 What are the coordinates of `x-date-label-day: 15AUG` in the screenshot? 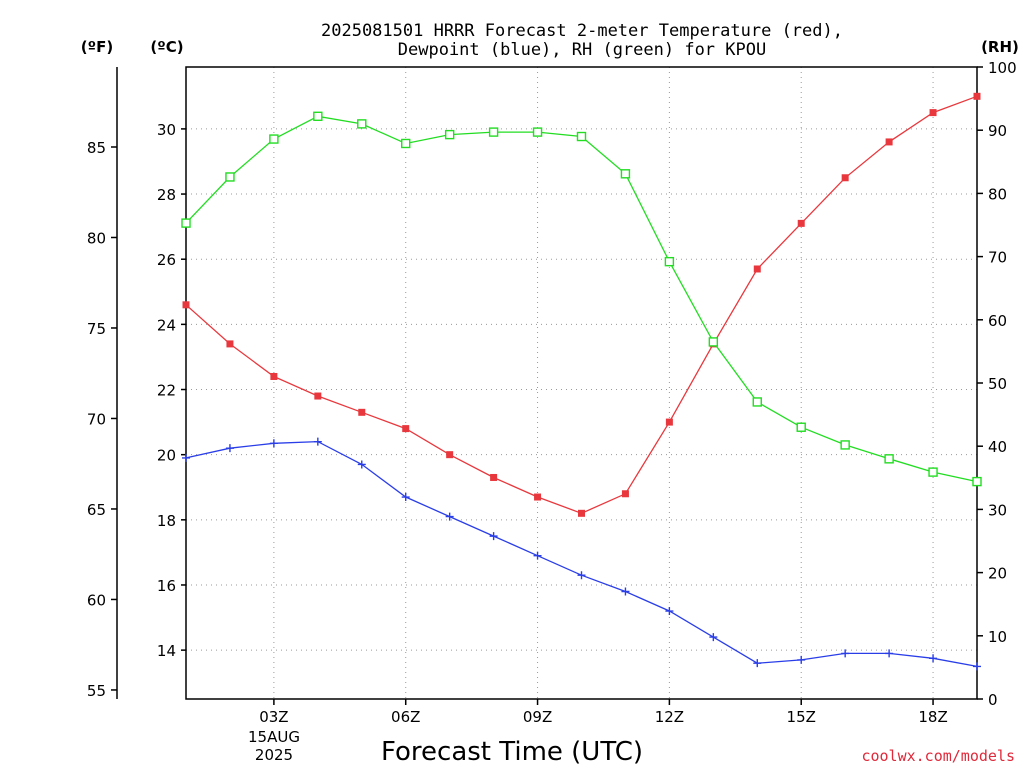 It's located at (274, 737).